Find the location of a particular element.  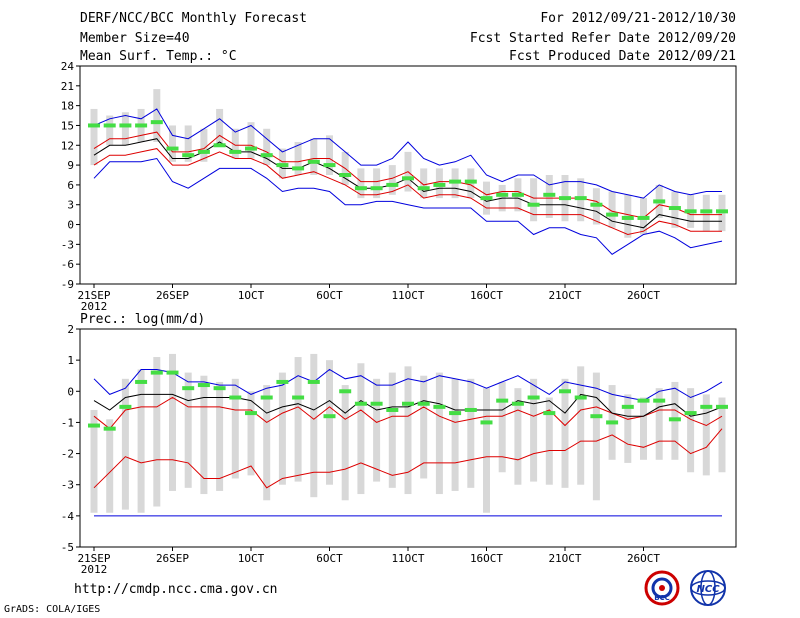

y-tick-label: -1 is located at coordinates (67, 422).